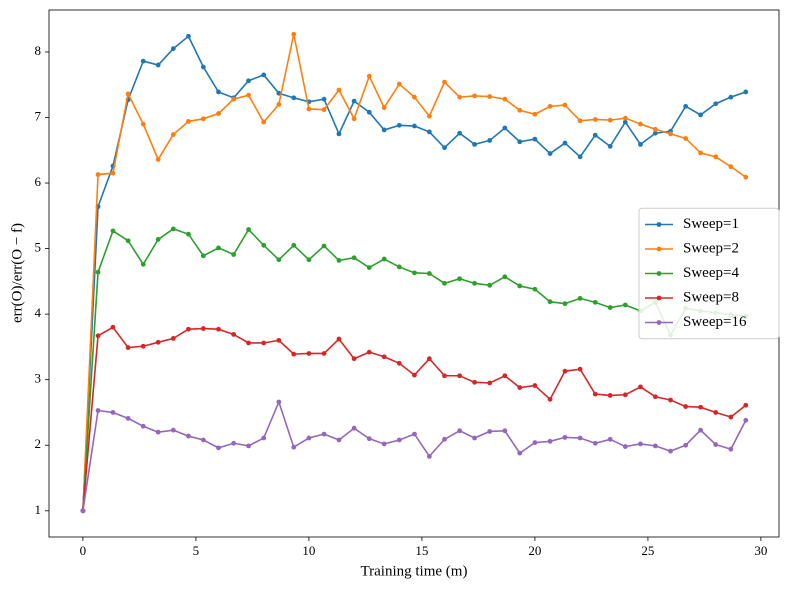 The width and height of the screenshot is (790, 590). What do you see at coordinates (711, 297) in the screenshot?
I see `legend-label: Sweep=8` at bounding box center [711, 297].